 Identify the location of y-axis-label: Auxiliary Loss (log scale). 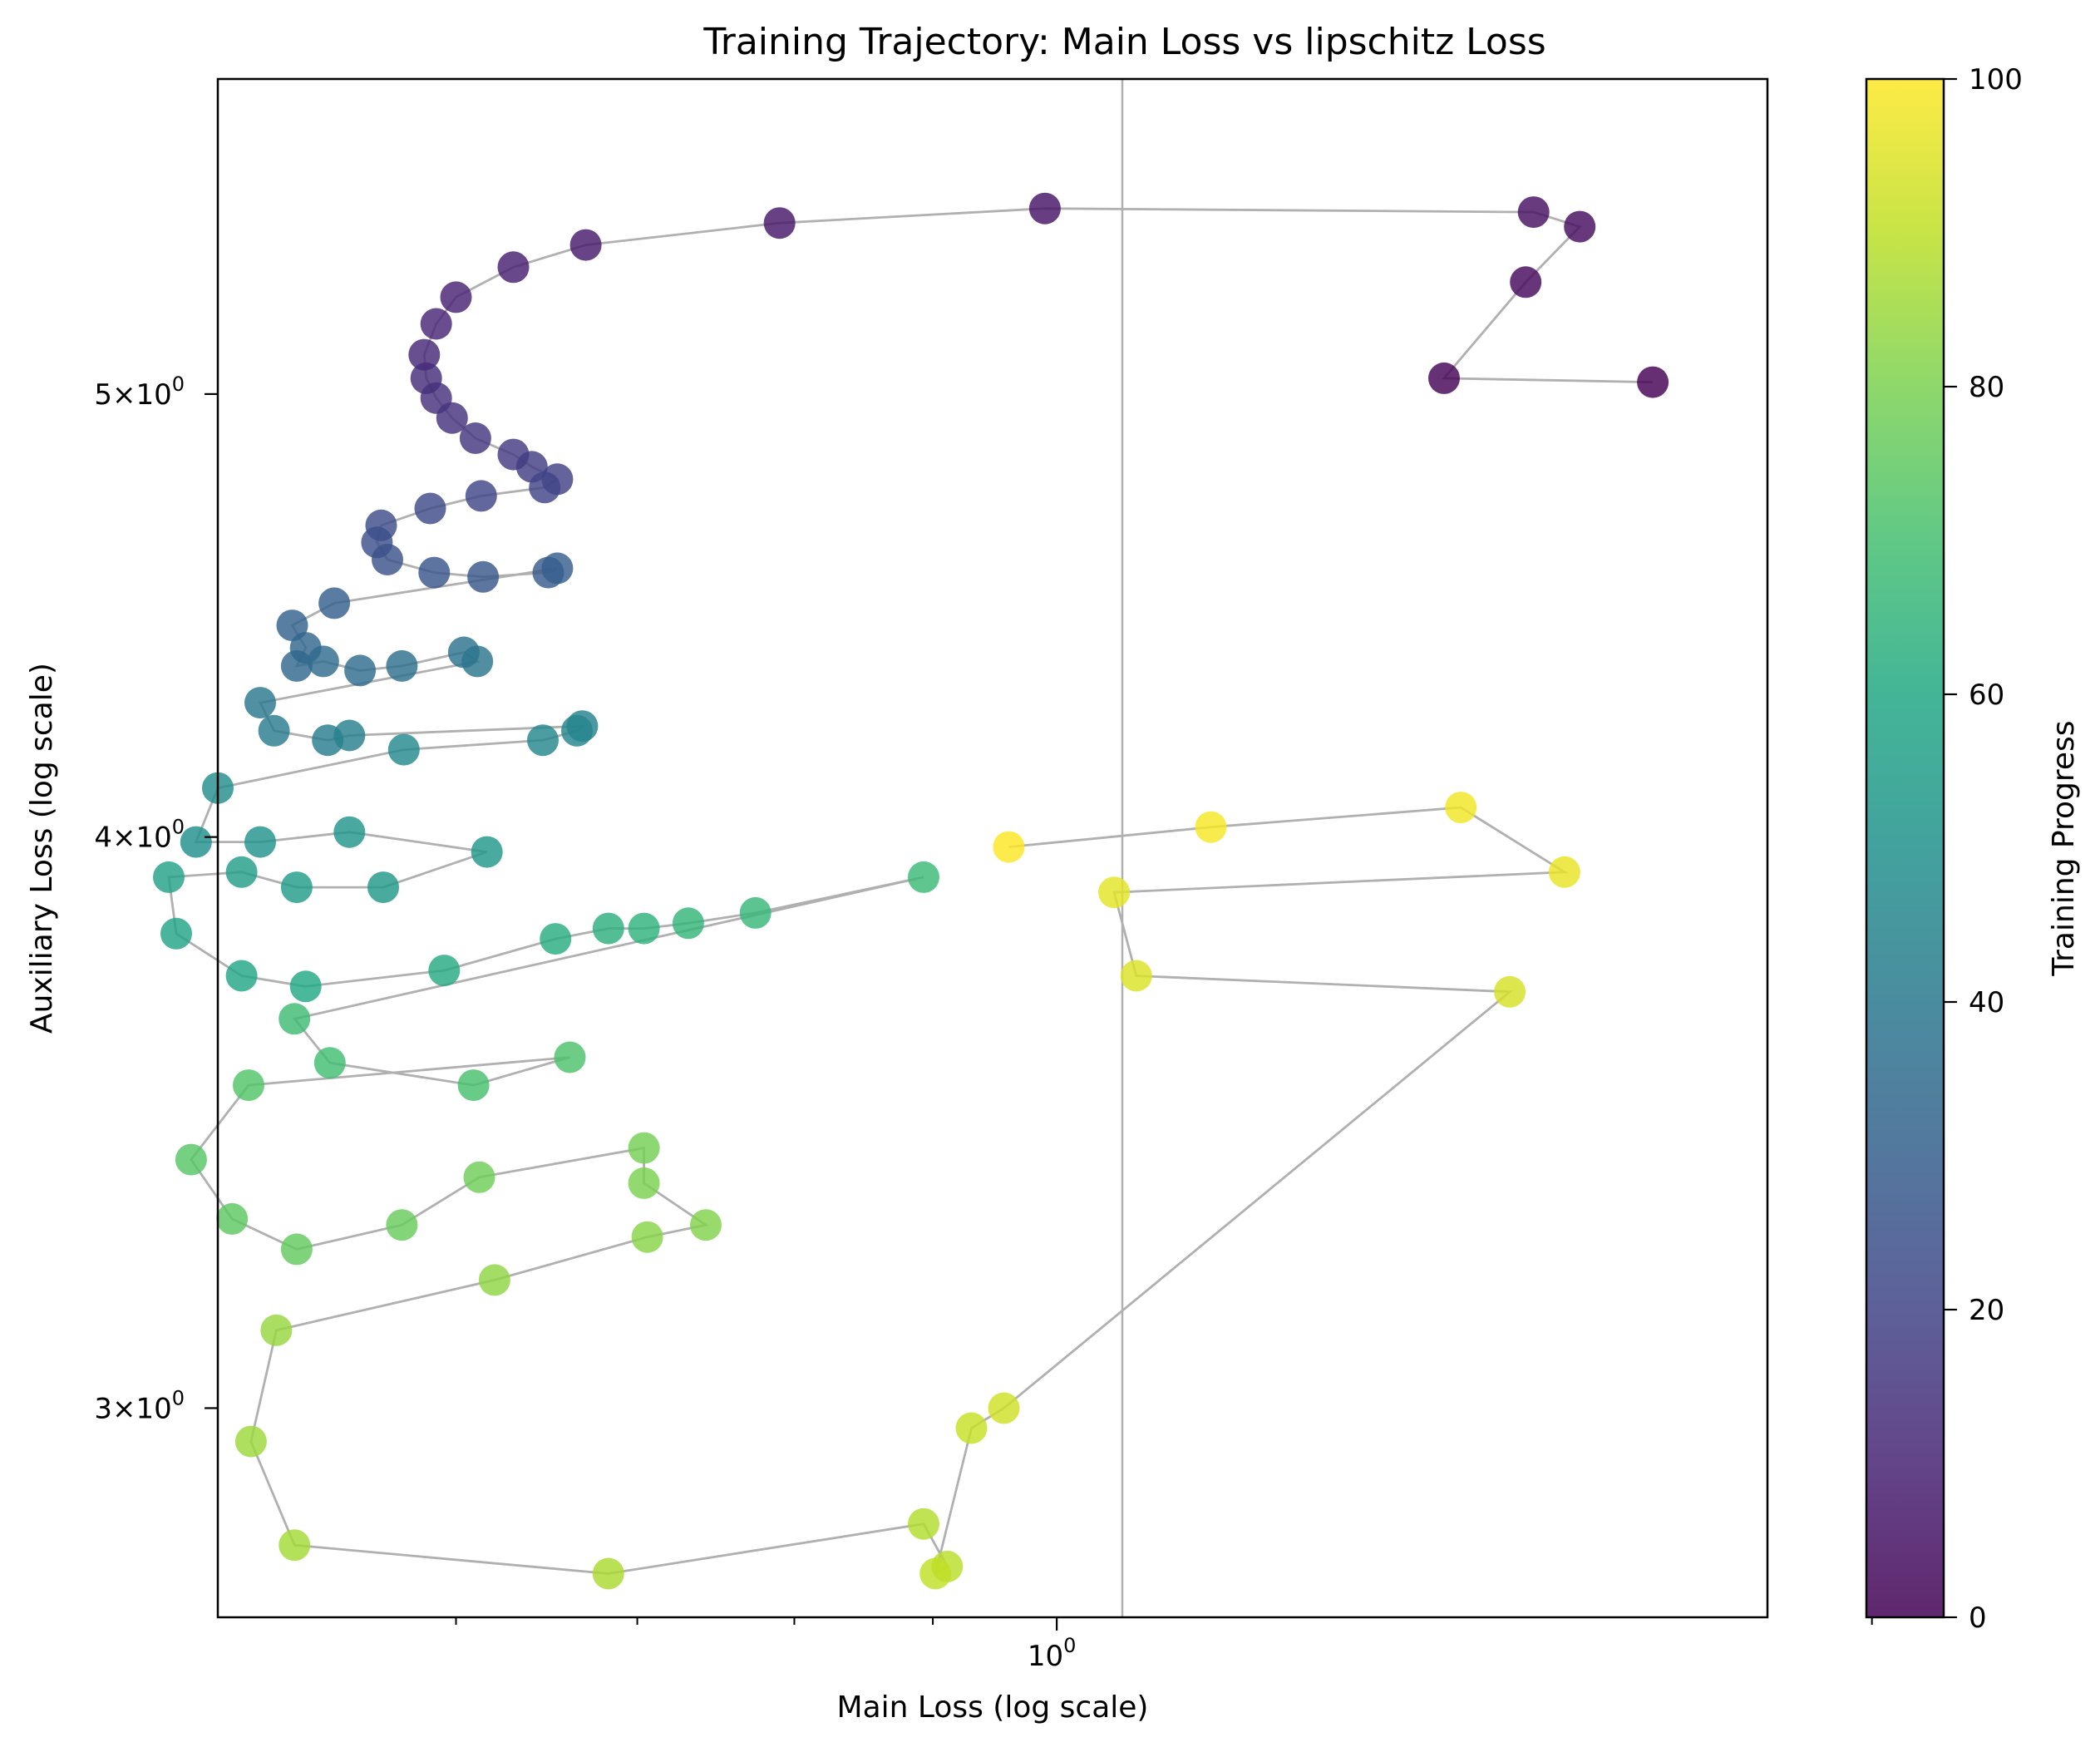
(42, 848).